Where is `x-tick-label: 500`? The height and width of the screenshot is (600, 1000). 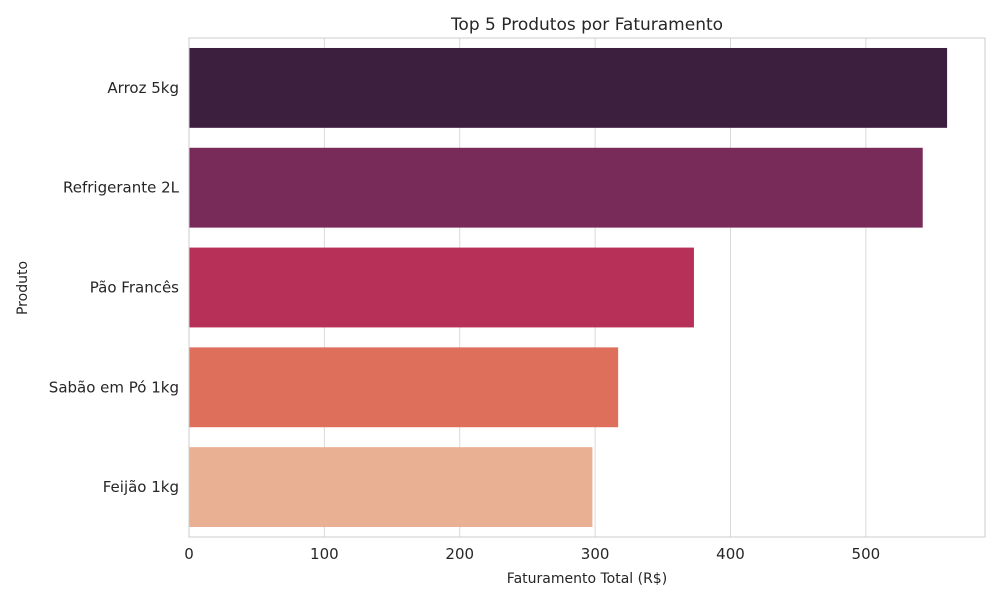 x-tick-label: 500 is located at coordinates (866, 554).